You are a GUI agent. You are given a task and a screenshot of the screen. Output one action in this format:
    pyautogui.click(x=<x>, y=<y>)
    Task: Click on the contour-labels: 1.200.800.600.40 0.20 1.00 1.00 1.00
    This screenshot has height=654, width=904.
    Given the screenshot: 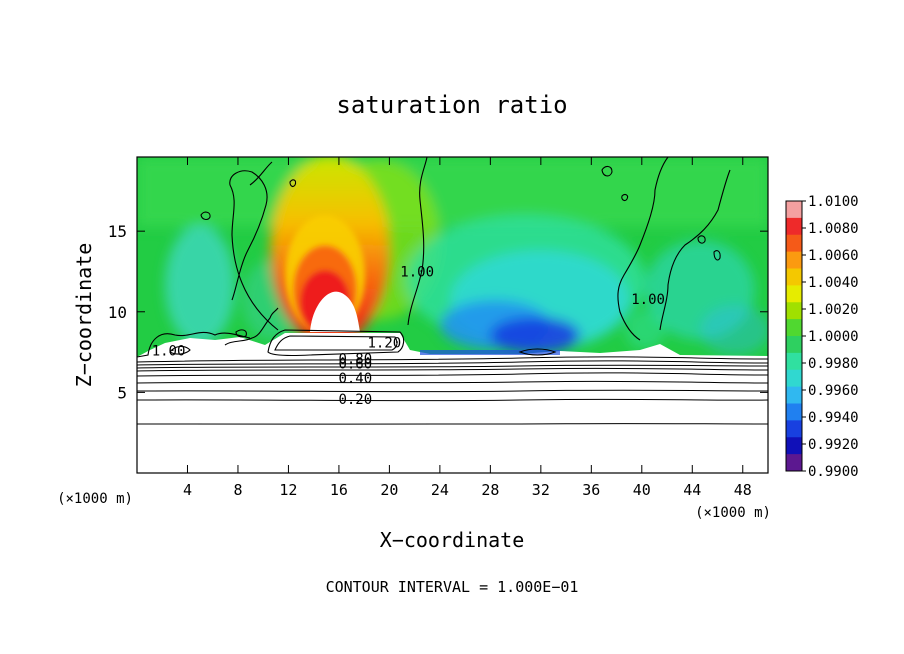 What is the action you would take?
    pyautogui.click(x=408, y=336)
    